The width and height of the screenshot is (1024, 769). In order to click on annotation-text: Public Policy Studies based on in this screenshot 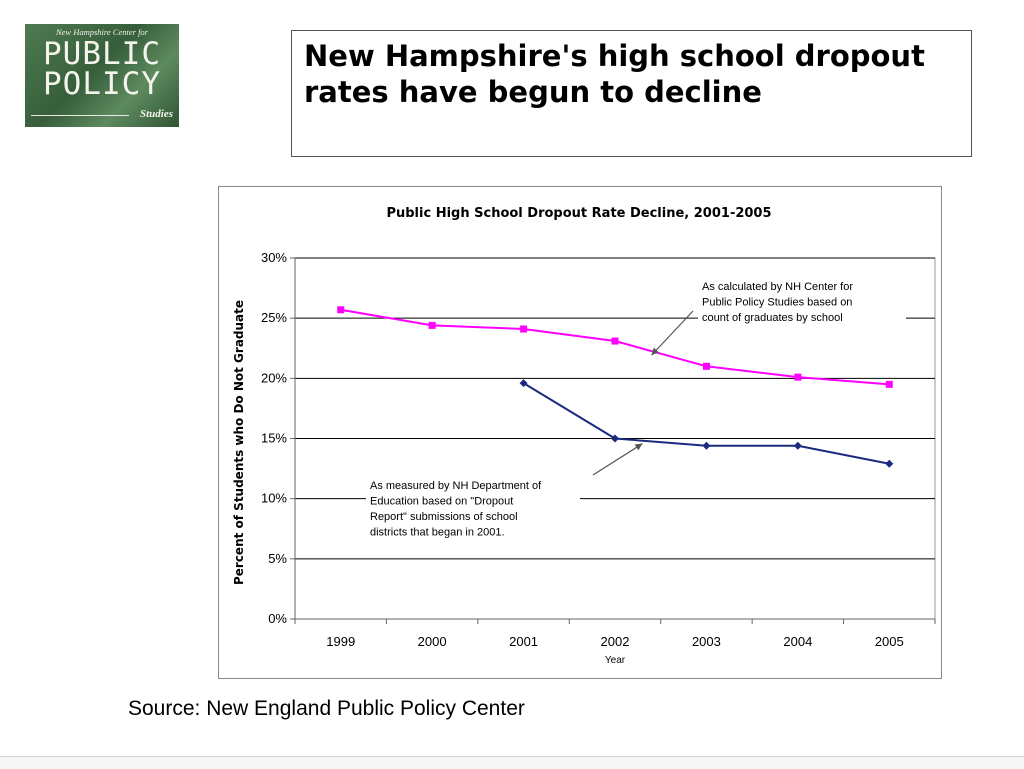, I will do `click(777, 303)`.